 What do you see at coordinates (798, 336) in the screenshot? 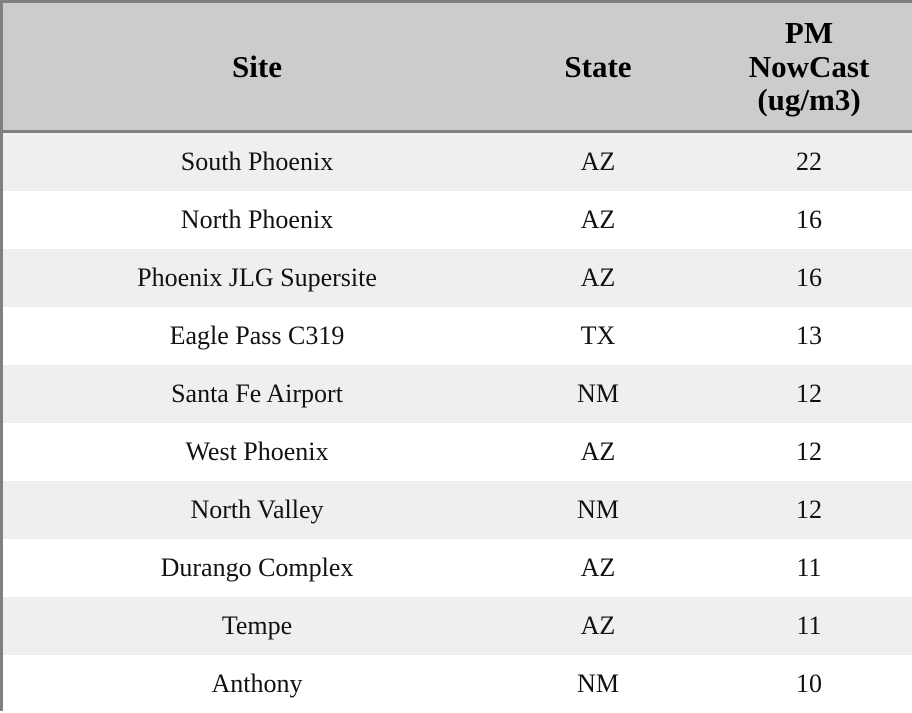
I see `cell-pm-nowcast: 13` at bounding box center [798, 336].